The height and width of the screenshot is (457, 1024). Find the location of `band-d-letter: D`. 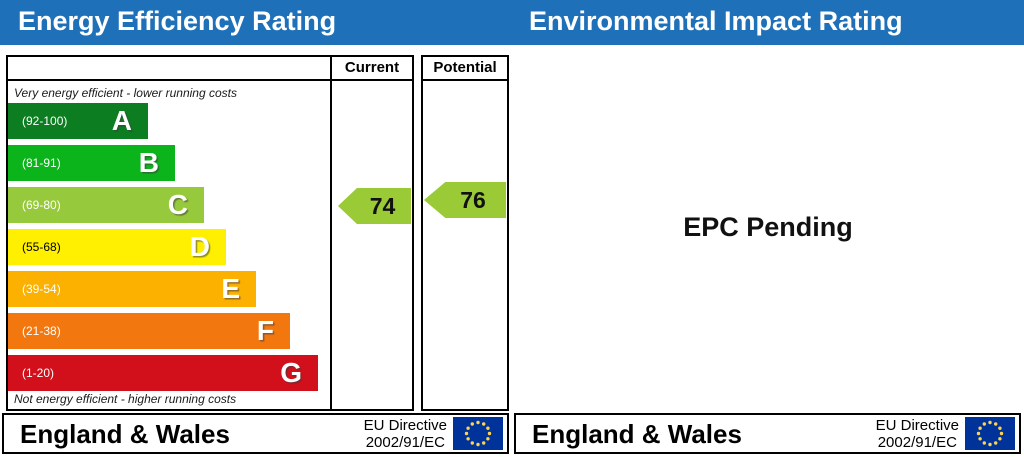

band-d-letter: D is located at coordinates (199, 246).